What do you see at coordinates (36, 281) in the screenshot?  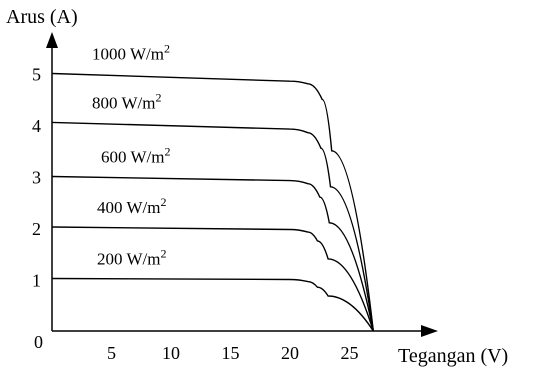 I see `y-tick-label-1: 1` at bounding box center [36, 281].